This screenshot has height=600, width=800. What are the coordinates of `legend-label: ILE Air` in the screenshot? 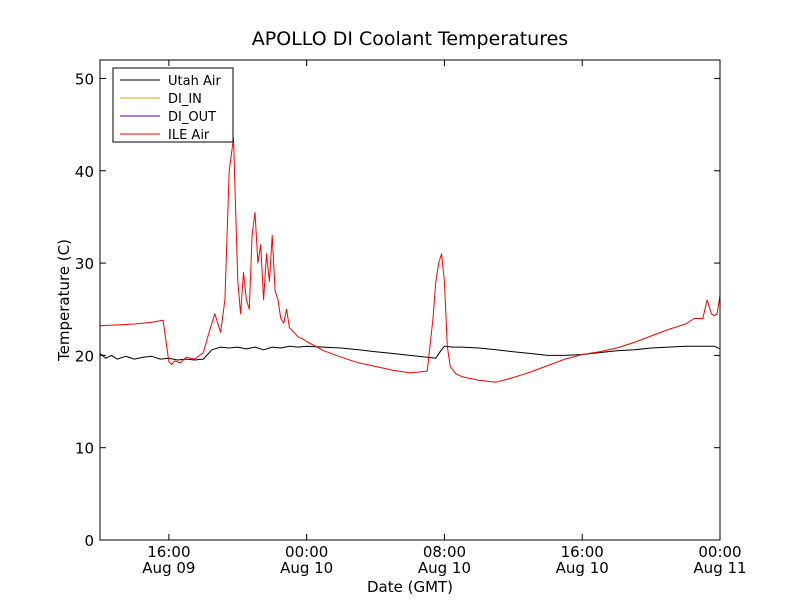 It's located at (189, 135).